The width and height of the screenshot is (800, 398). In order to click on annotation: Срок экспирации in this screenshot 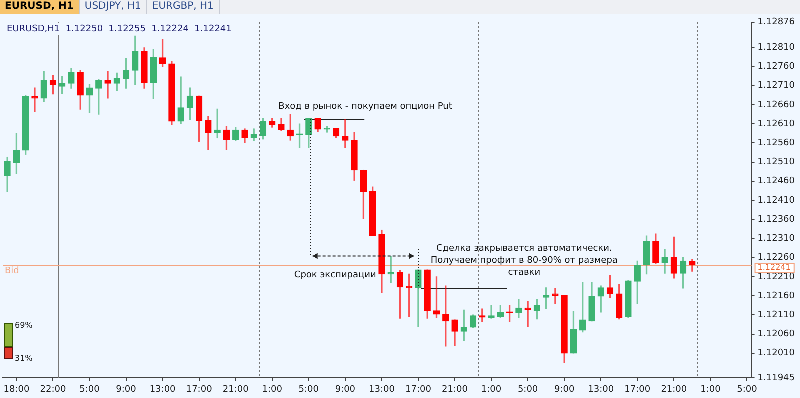, I will do `click(335, 275)`.